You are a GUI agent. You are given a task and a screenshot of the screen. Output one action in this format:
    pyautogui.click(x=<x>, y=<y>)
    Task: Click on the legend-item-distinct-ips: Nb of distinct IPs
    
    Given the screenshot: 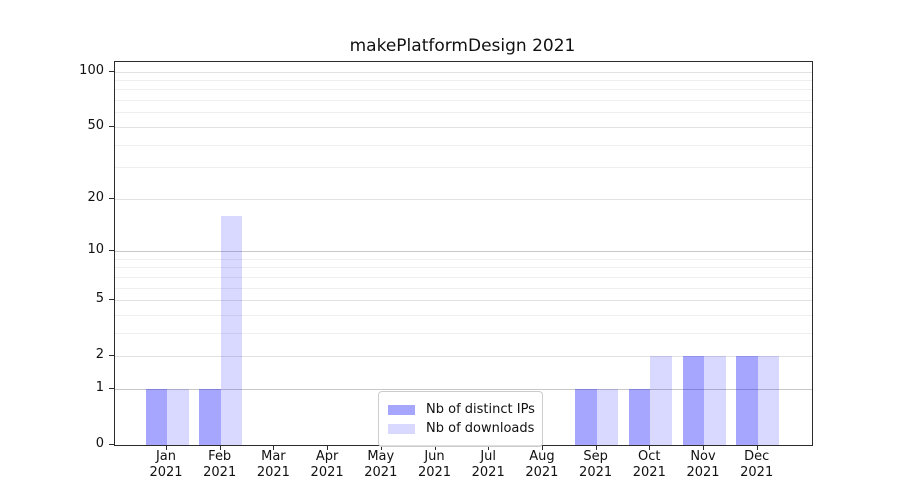 What is the action you would take?
    pyautogui.click(x=461, y=409)
    